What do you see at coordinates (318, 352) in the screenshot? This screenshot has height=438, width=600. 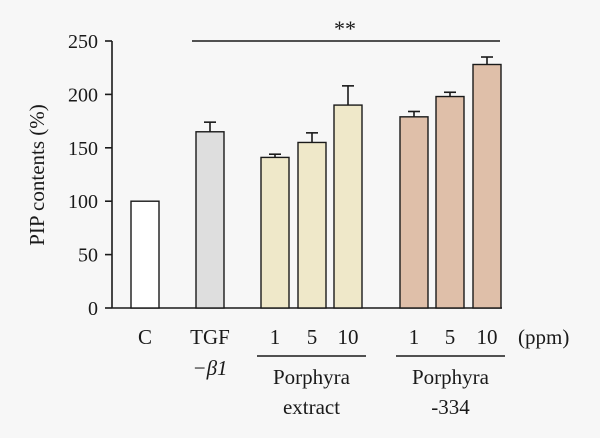 I see `x-axis-labels: C TGF−β11 5 10 1 5 10` at bounding box center [318, 352].